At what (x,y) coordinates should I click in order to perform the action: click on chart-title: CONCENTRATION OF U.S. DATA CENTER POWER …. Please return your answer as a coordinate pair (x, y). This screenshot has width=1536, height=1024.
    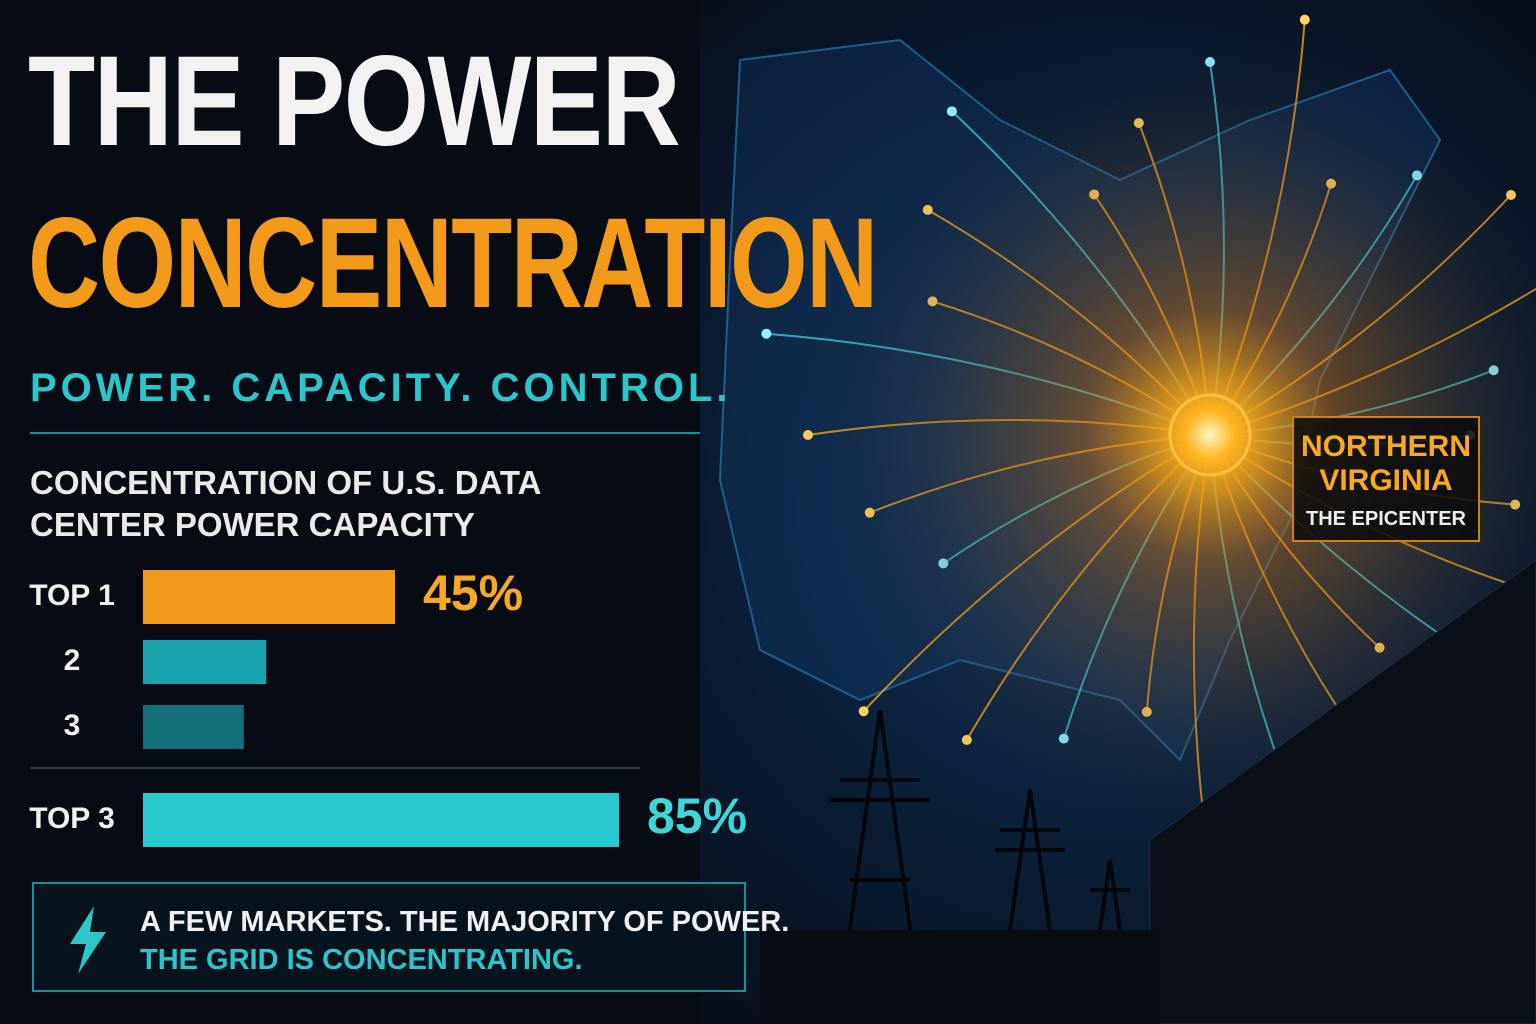
    Looking at the image, I should click on (285, 503).